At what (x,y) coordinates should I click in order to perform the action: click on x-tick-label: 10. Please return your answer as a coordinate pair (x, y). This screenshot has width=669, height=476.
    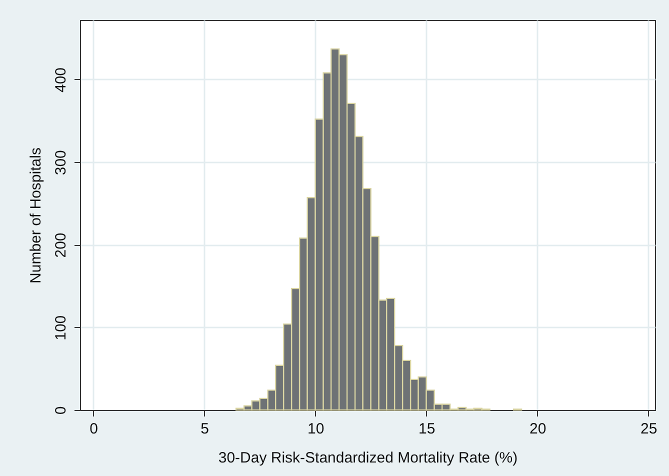
    Looking at the image, I should click on (315, 429).